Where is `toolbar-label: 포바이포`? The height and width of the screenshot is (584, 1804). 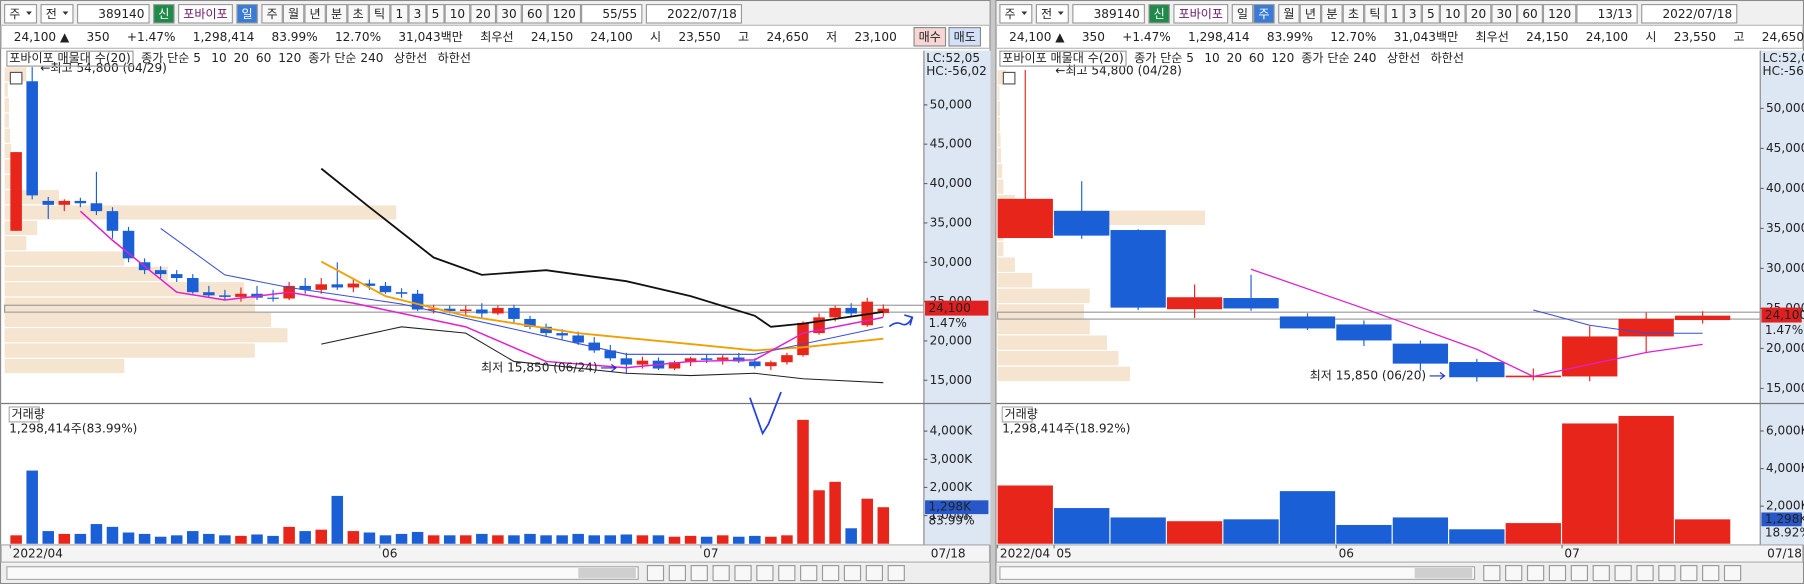
toolbar-label: 포바이포 is located at coordinates (1201, 14).